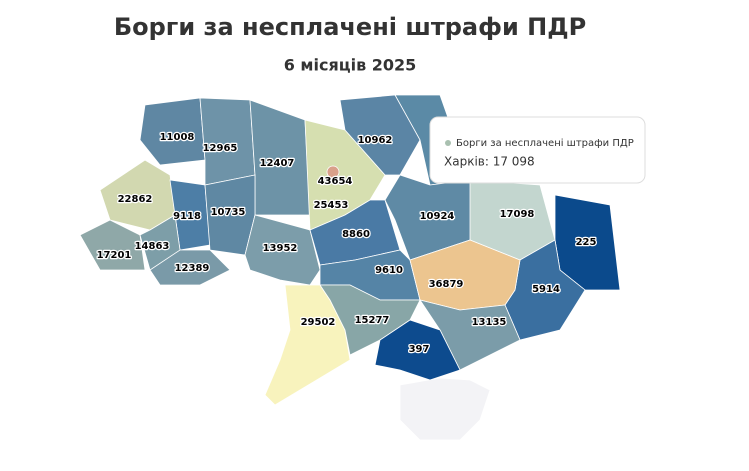 The width and height of the screenshot is (749, 471). Describe the element at coordinates (228, 212) in the screenshot. I see `region-value-label: 10735` at that location.